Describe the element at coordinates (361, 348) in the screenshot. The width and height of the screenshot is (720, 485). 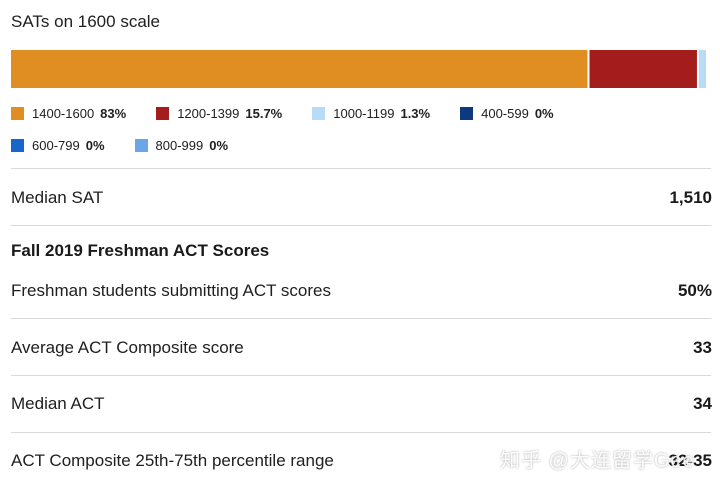
I see `stat-row: Average ACT Composite score 33` at that location.